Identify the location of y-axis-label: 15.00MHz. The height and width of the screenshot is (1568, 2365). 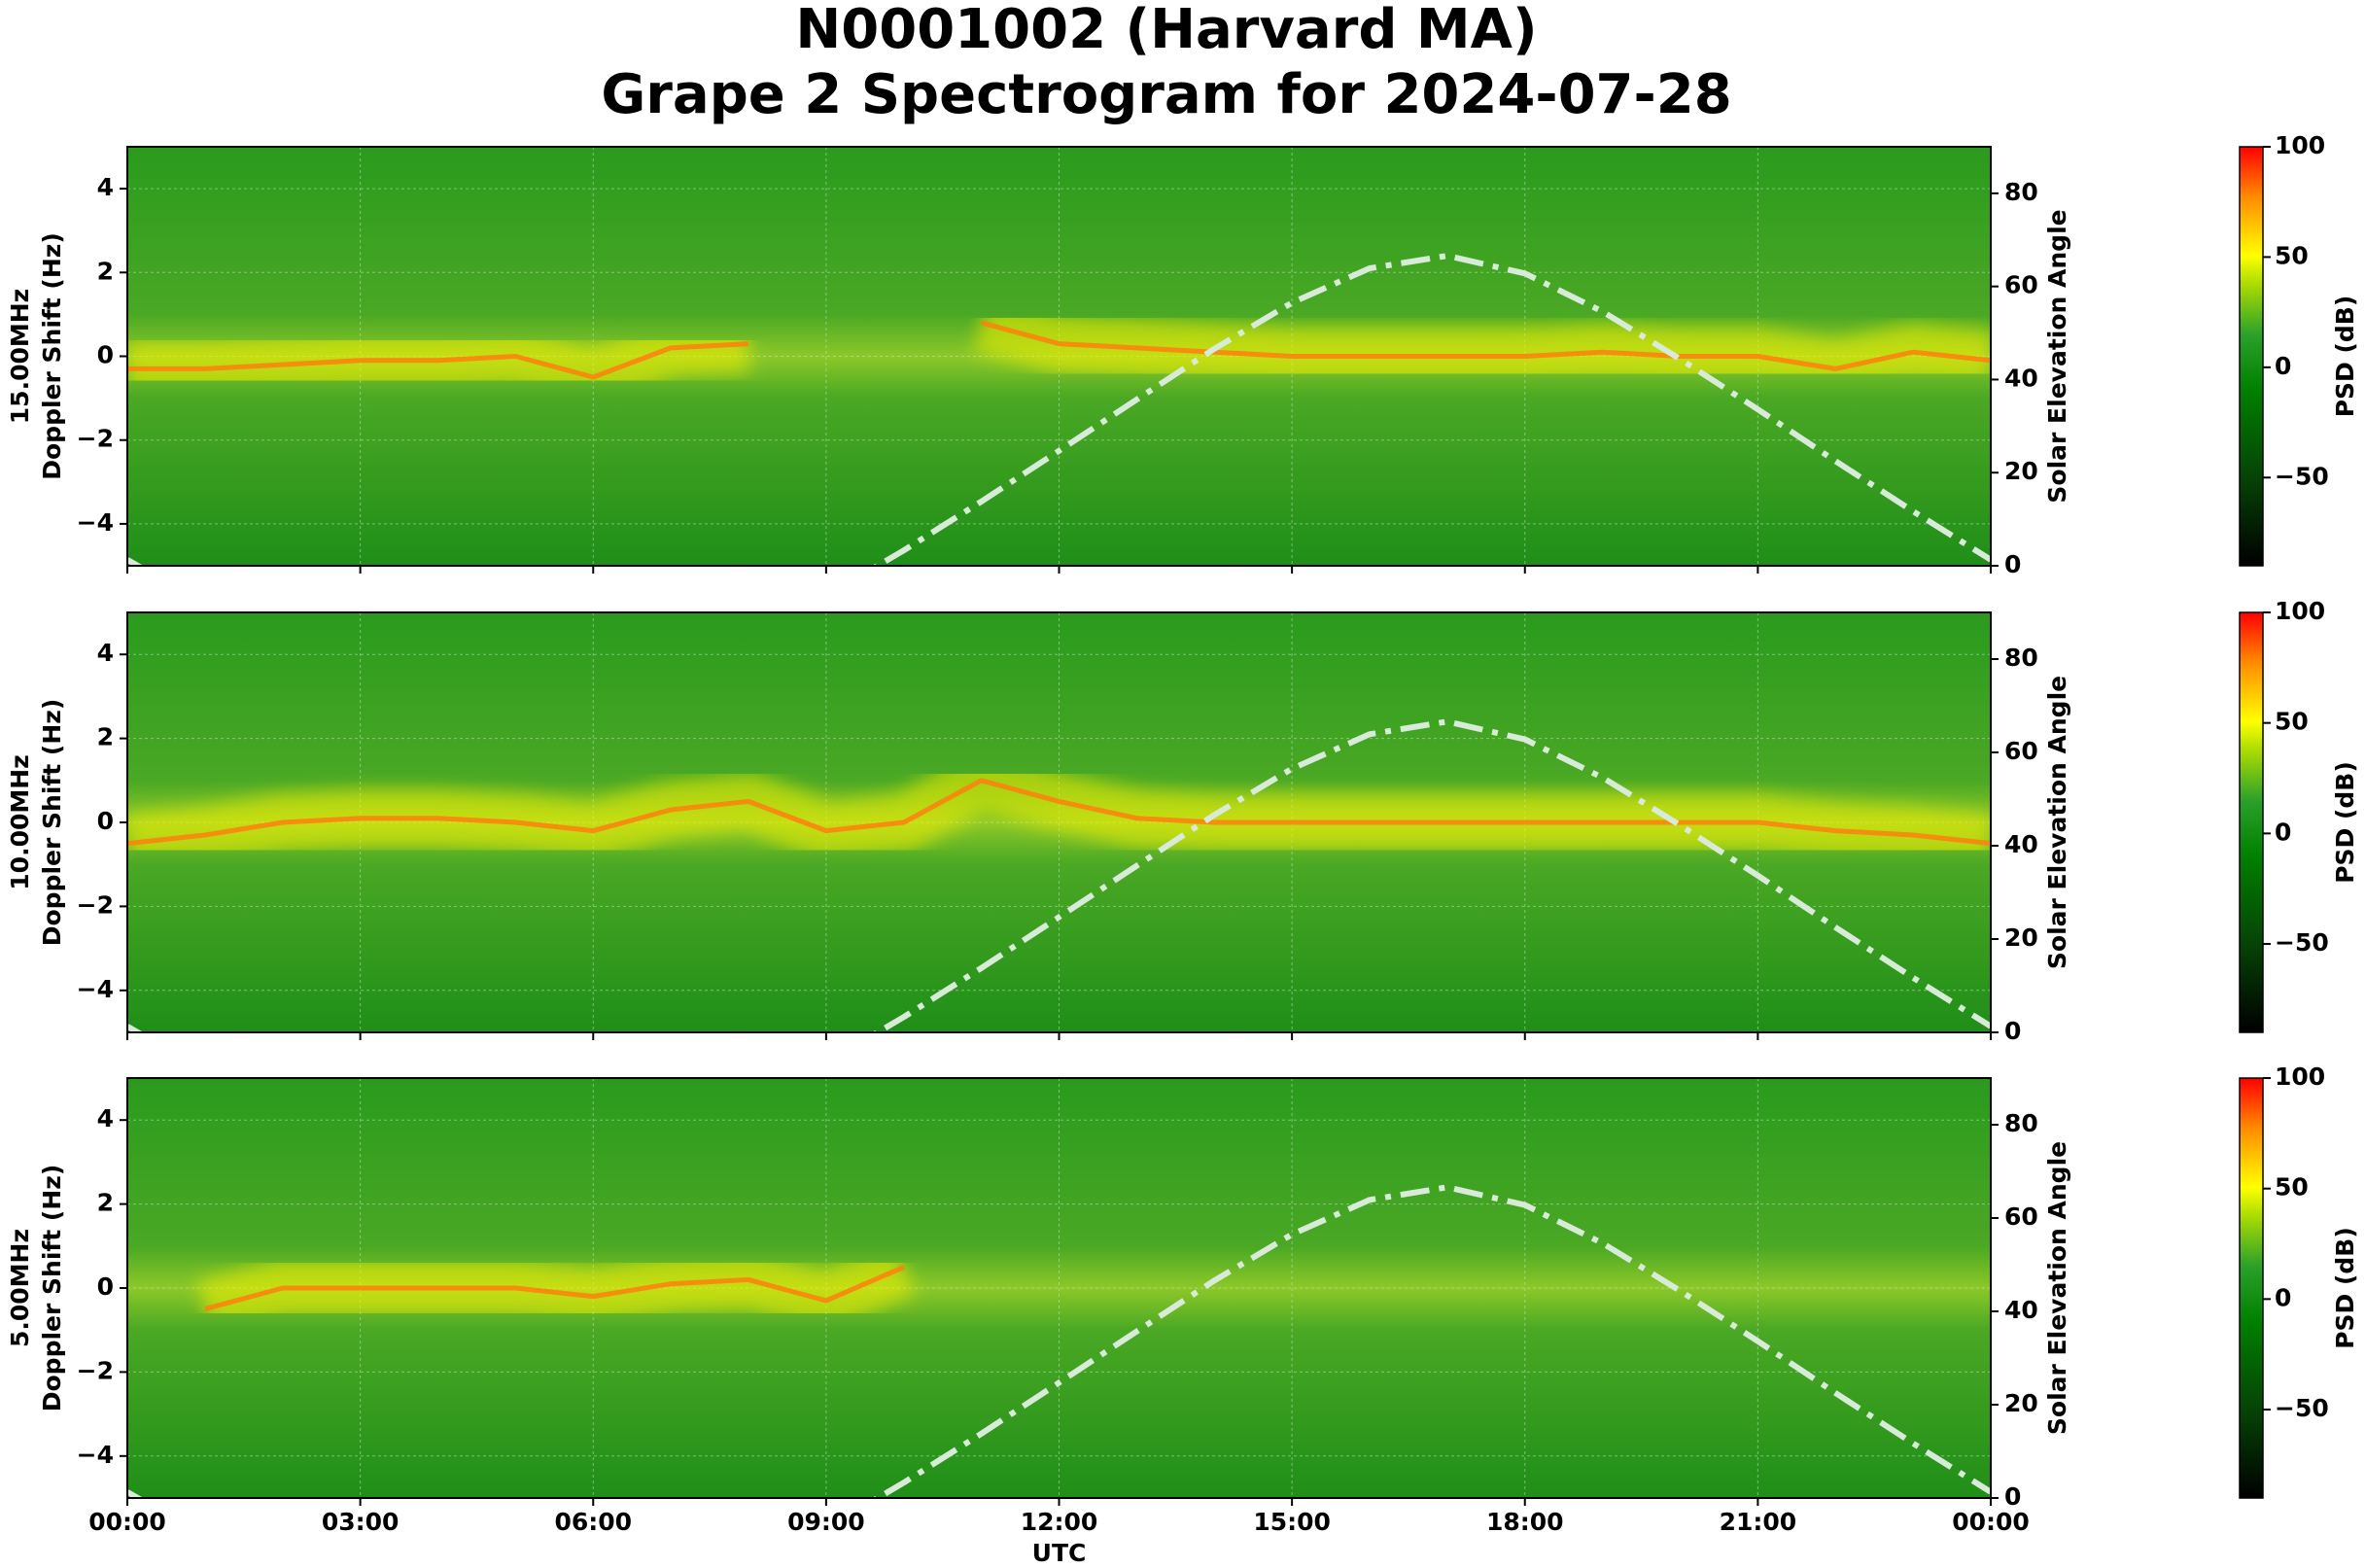
(20, 356).